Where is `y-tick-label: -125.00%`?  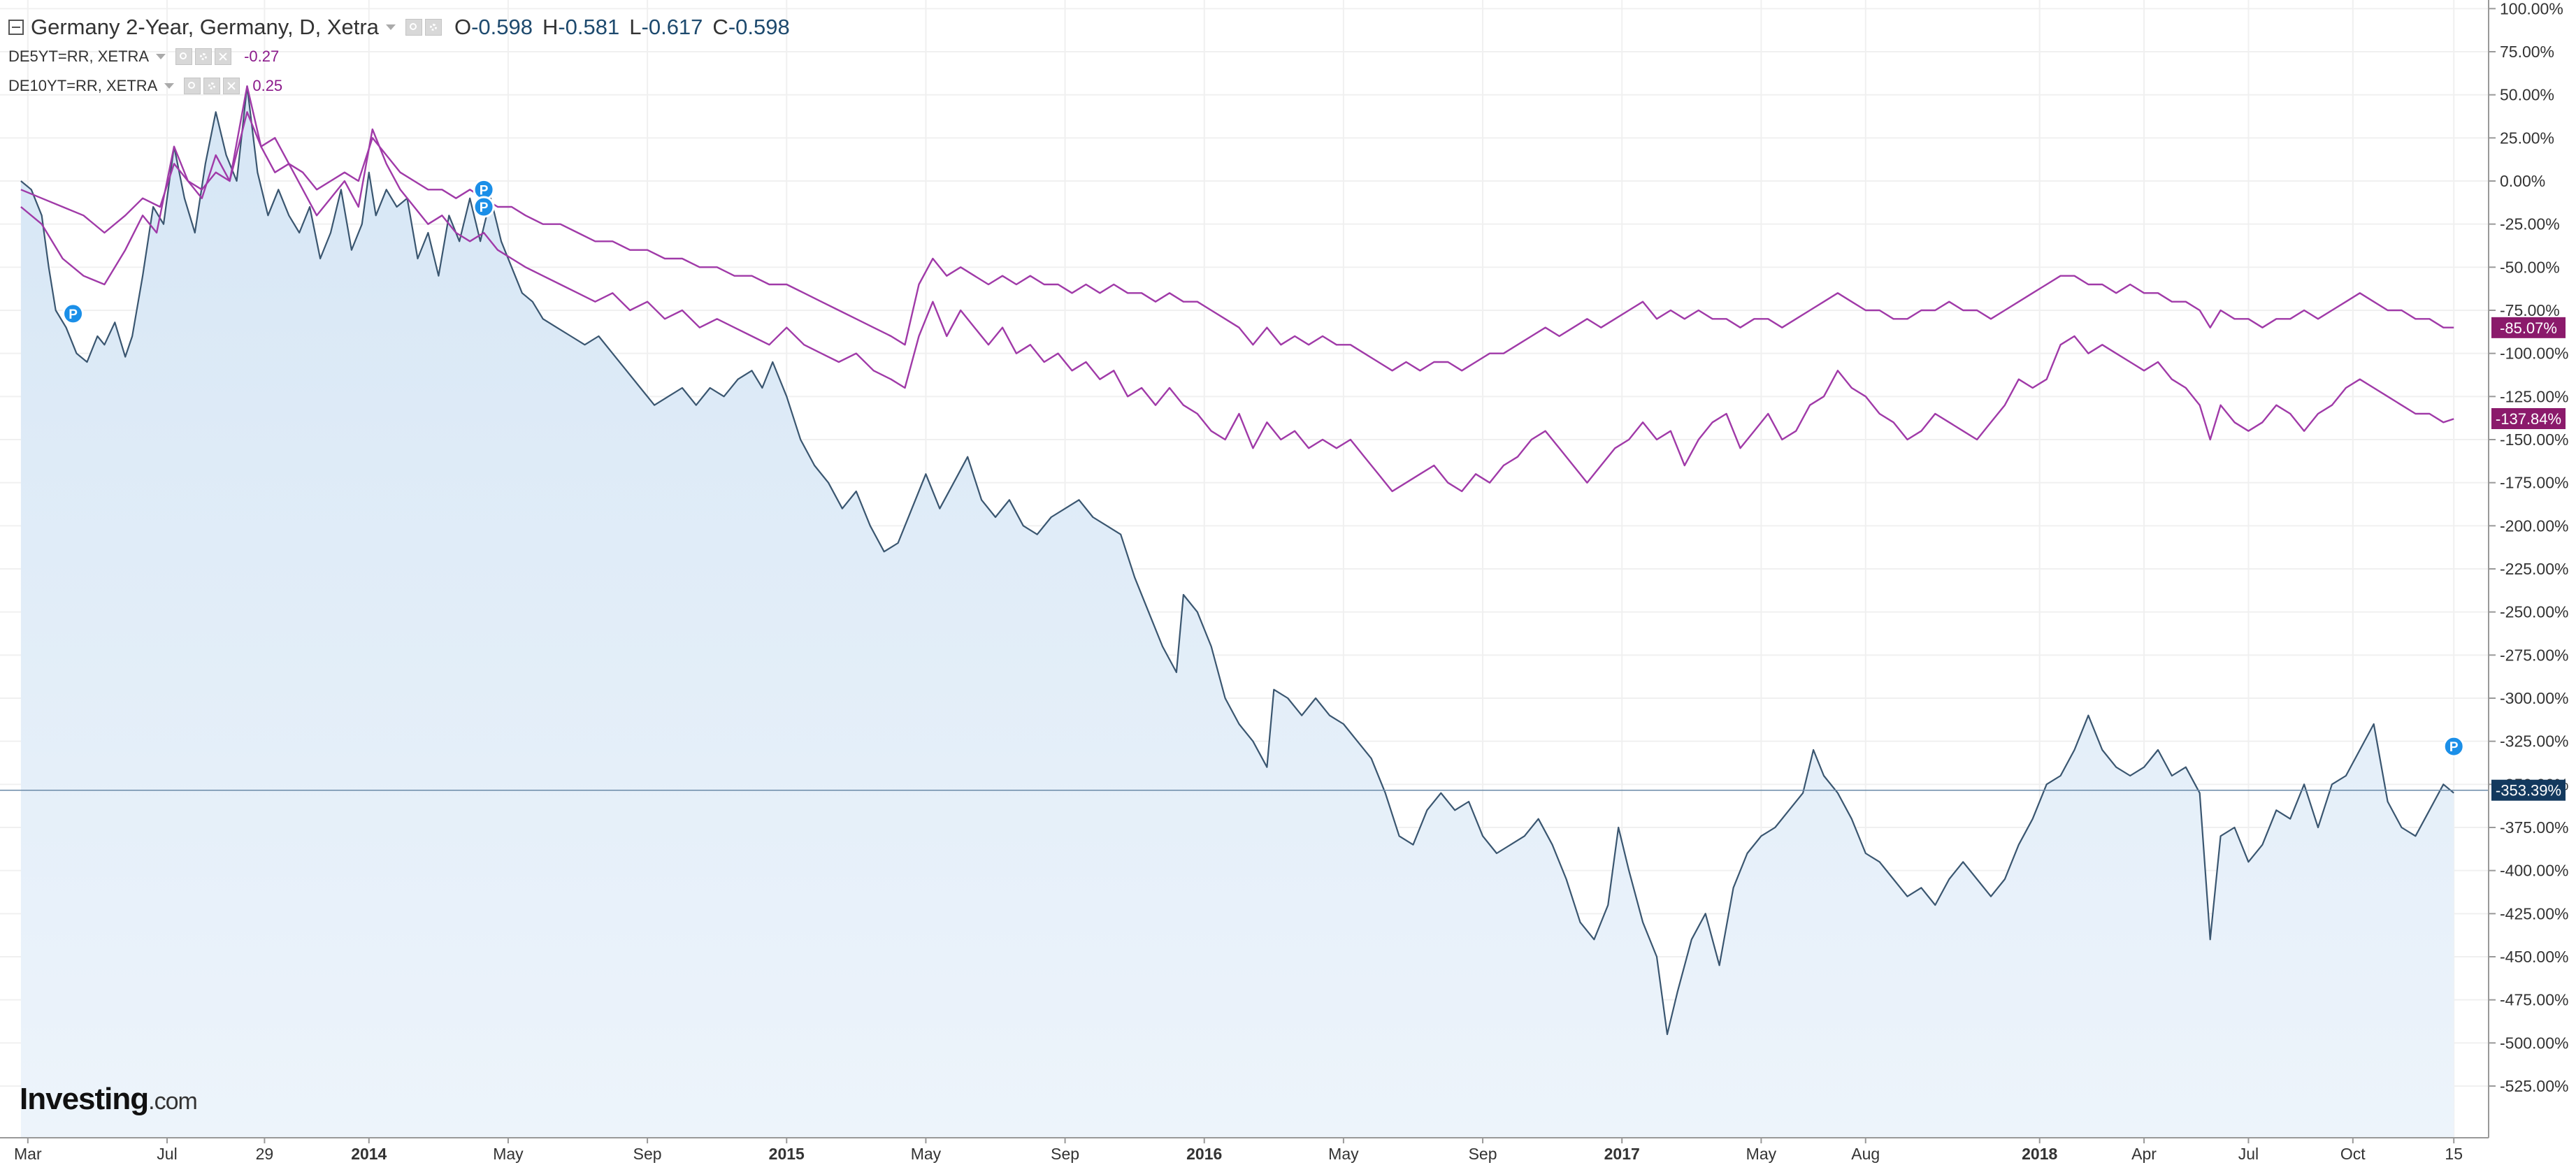 y-tick-label: -125.00% is located at coordinates (2534, 396).